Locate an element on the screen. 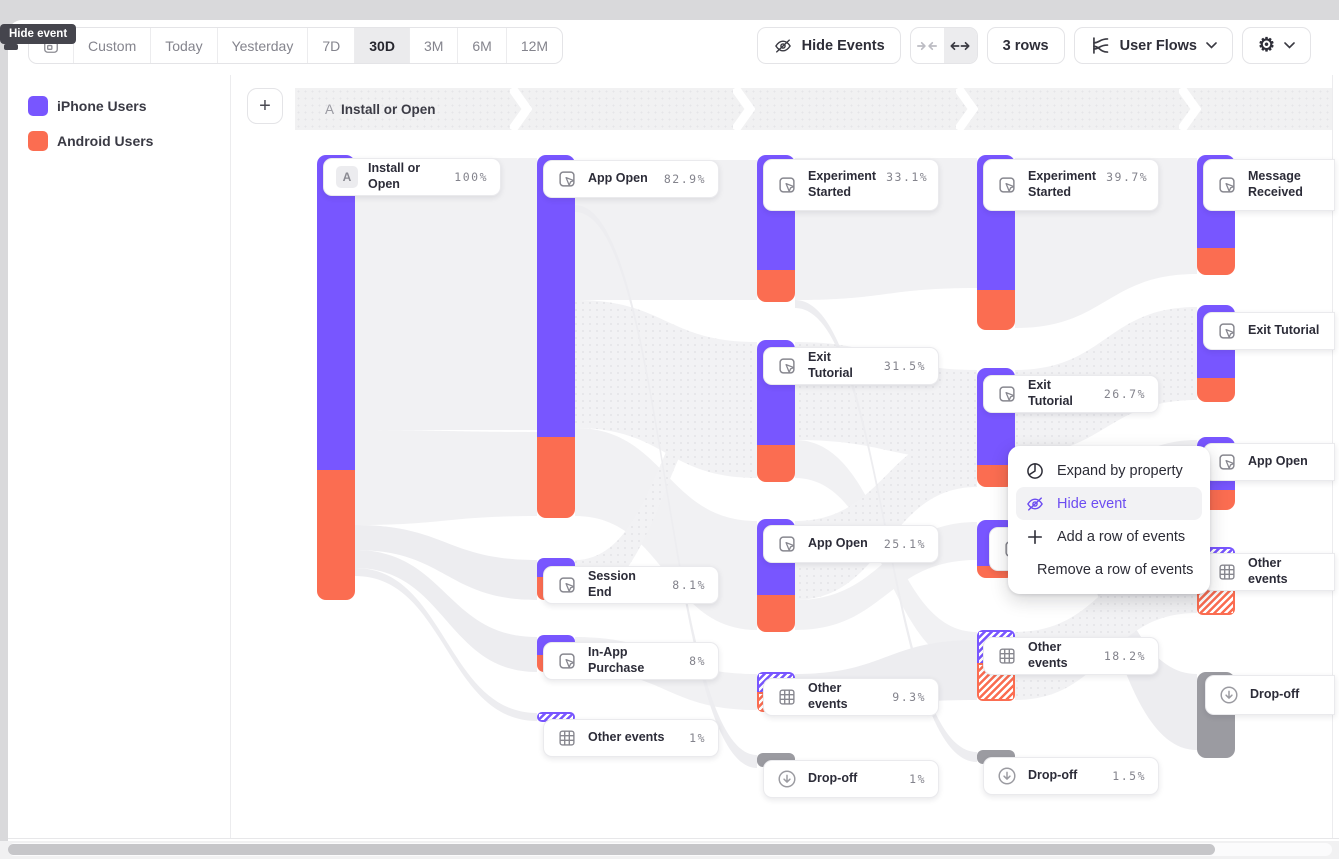 This screenshot has height=859, width=1339. expand-columns-button is located at coordinates (960, 45).